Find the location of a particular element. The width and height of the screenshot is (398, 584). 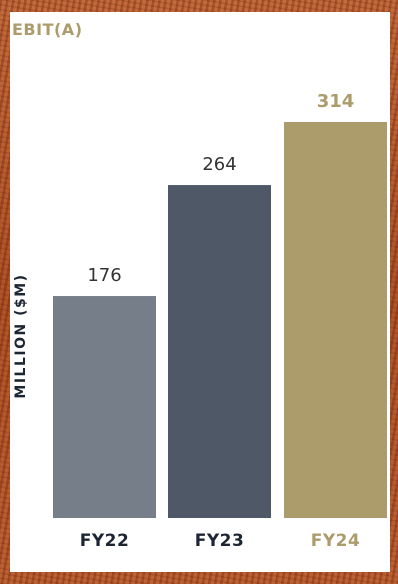

value-label-fy22: 176 is located at coordinates (104, 275).